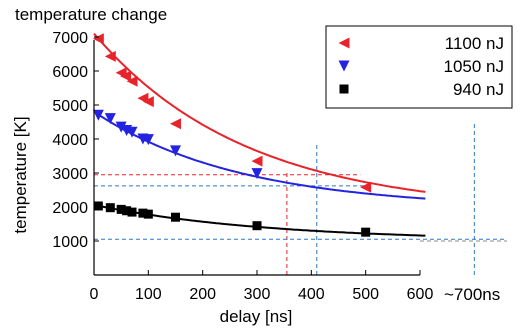 The width and height of the screenshot is (522, 329). I want to click on x-tick-label-0: 0, so click(94, 294).